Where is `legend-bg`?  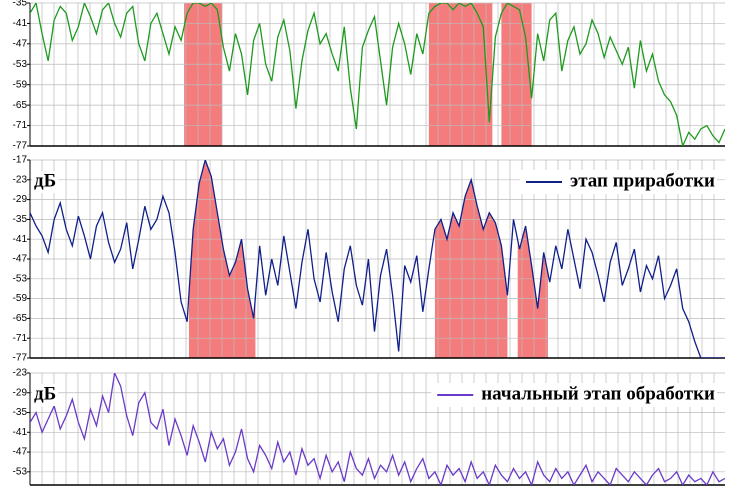 legend-bg is located at coordinates (574, 395).